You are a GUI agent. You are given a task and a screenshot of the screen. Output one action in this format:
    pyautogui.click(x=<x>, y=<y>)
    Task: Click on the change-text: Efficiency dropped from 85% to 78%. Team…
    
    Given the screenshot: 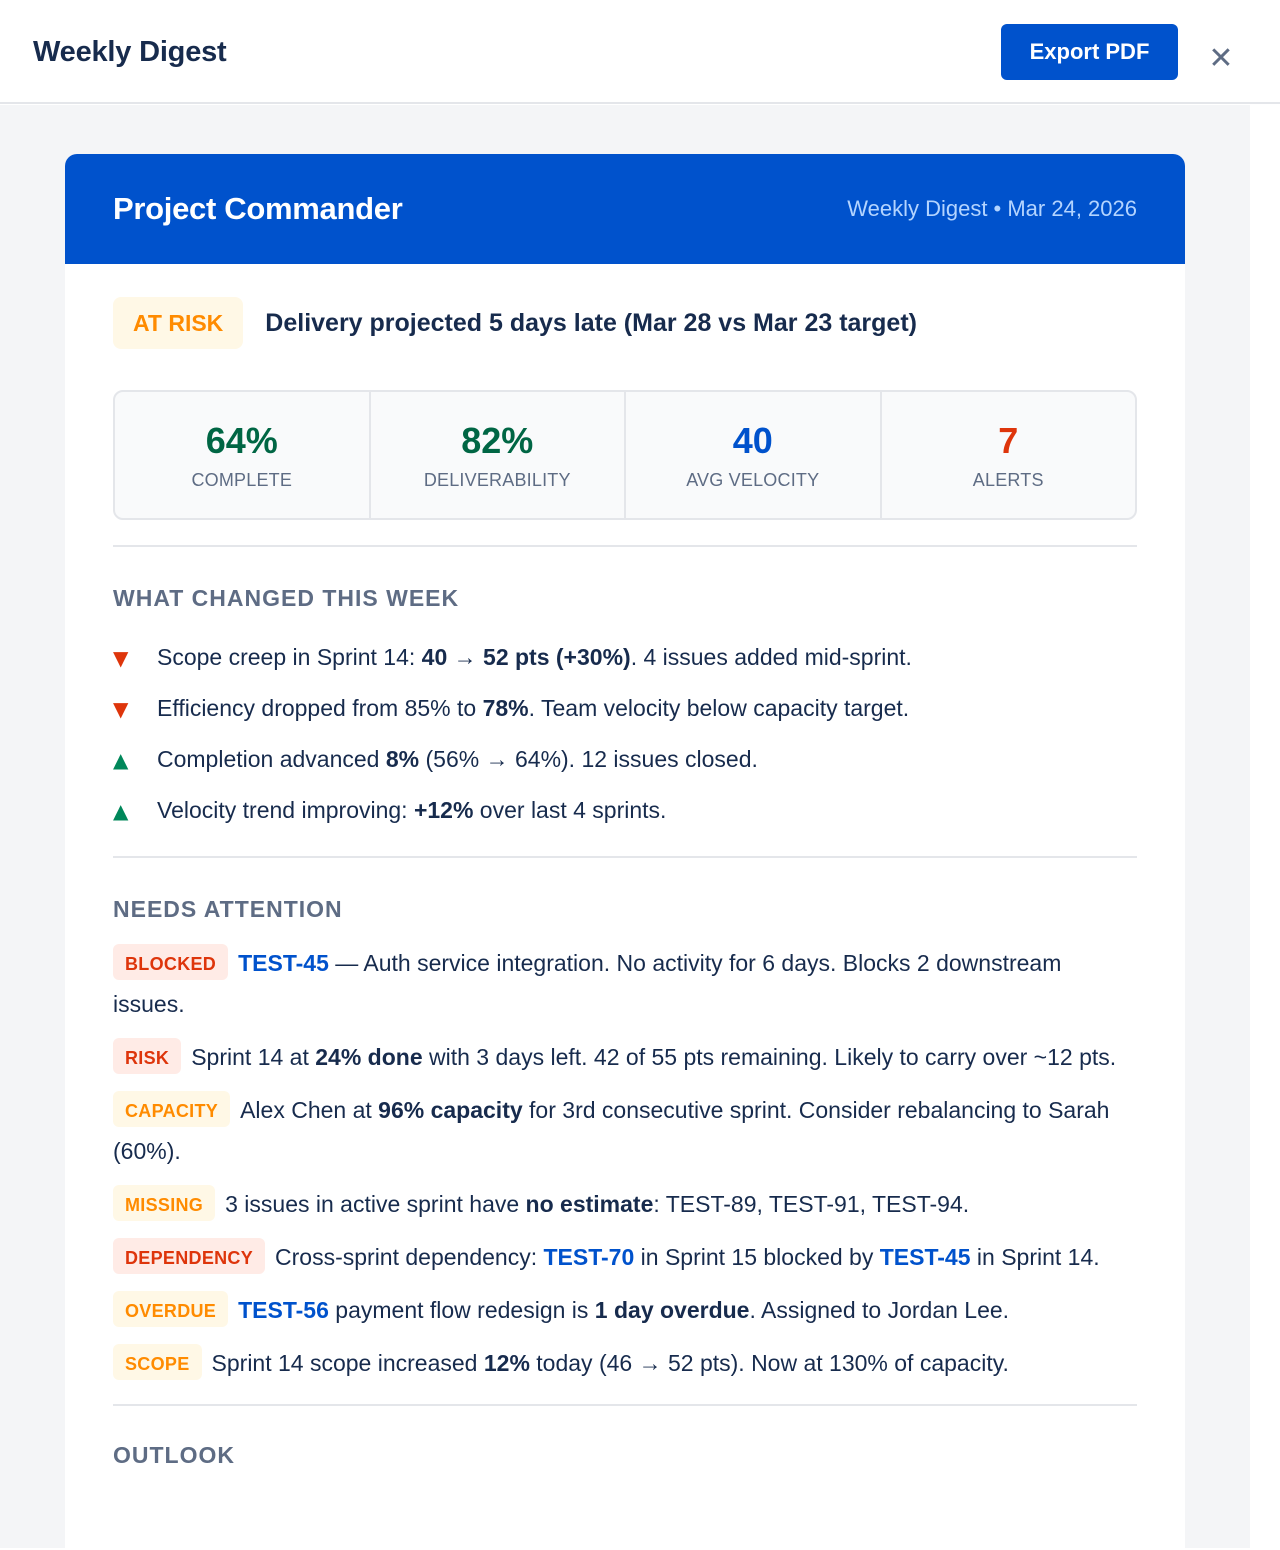 What is the action you would take?
    pyautogui.click(x=533, y=708)
    